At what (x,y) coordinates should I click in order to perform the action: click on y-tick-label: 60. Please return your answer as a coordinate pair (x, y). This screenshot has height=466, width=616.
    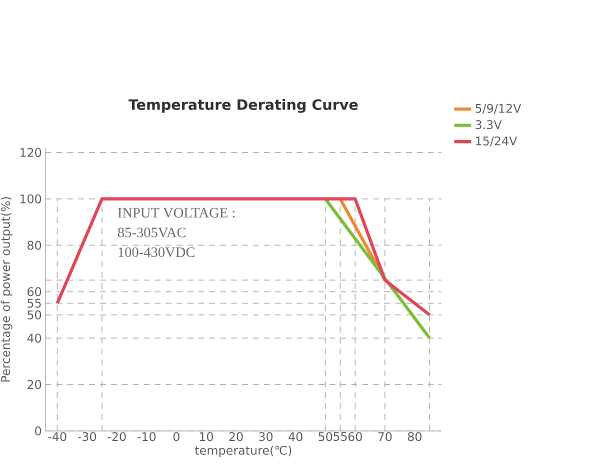
    Looking at the image, I should click on (35, 291).